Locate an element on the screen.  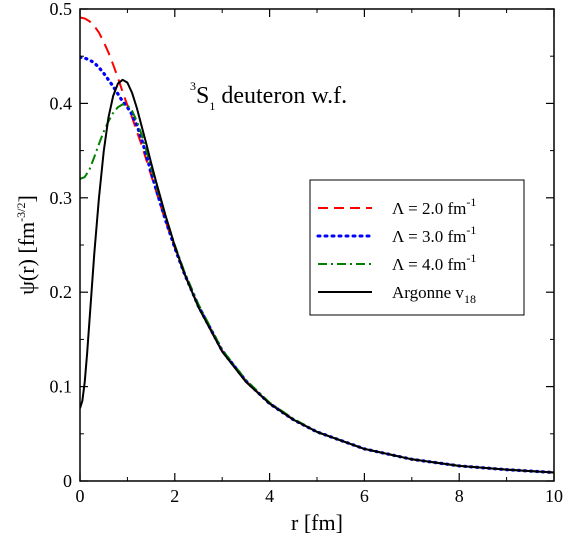
legend-label-2: Λ = 4.0 fm-1 is located at coordinates (434, 262).